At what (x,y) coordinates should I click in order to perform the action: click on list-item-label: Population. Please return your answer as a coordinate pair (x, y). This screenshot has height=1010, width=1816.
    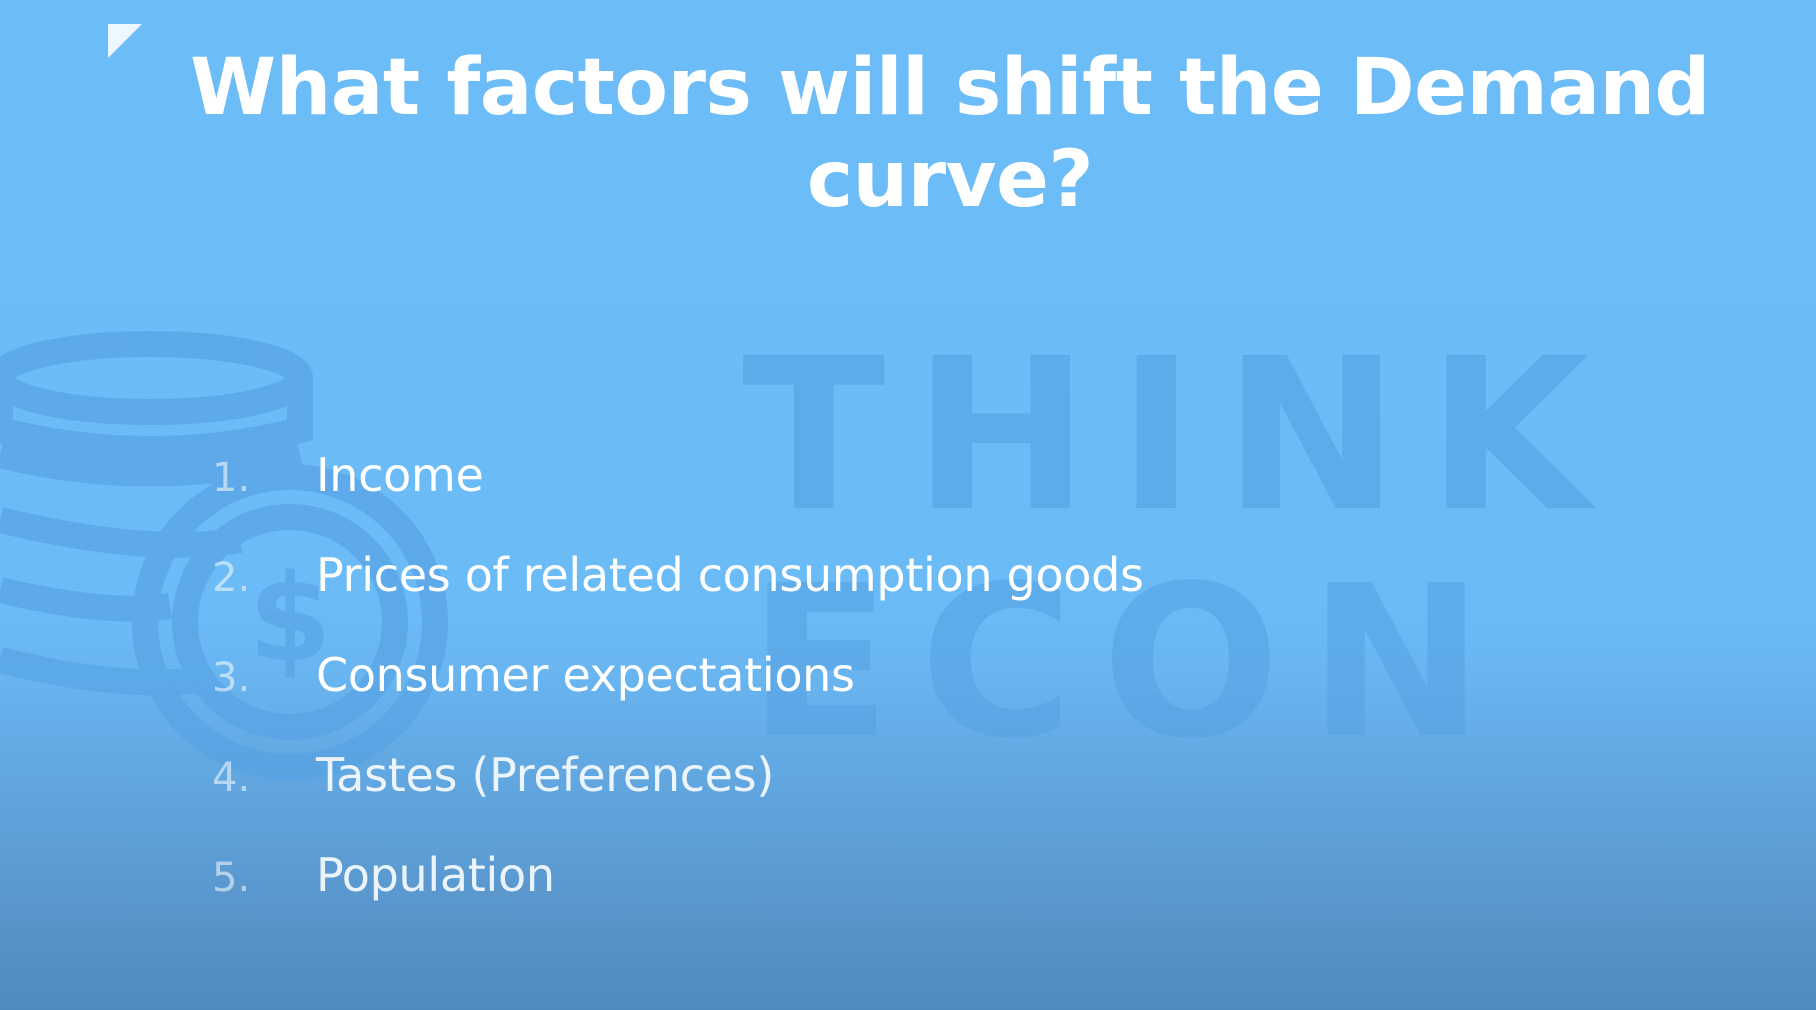
    Looking at the image, I should click on (435, 875).